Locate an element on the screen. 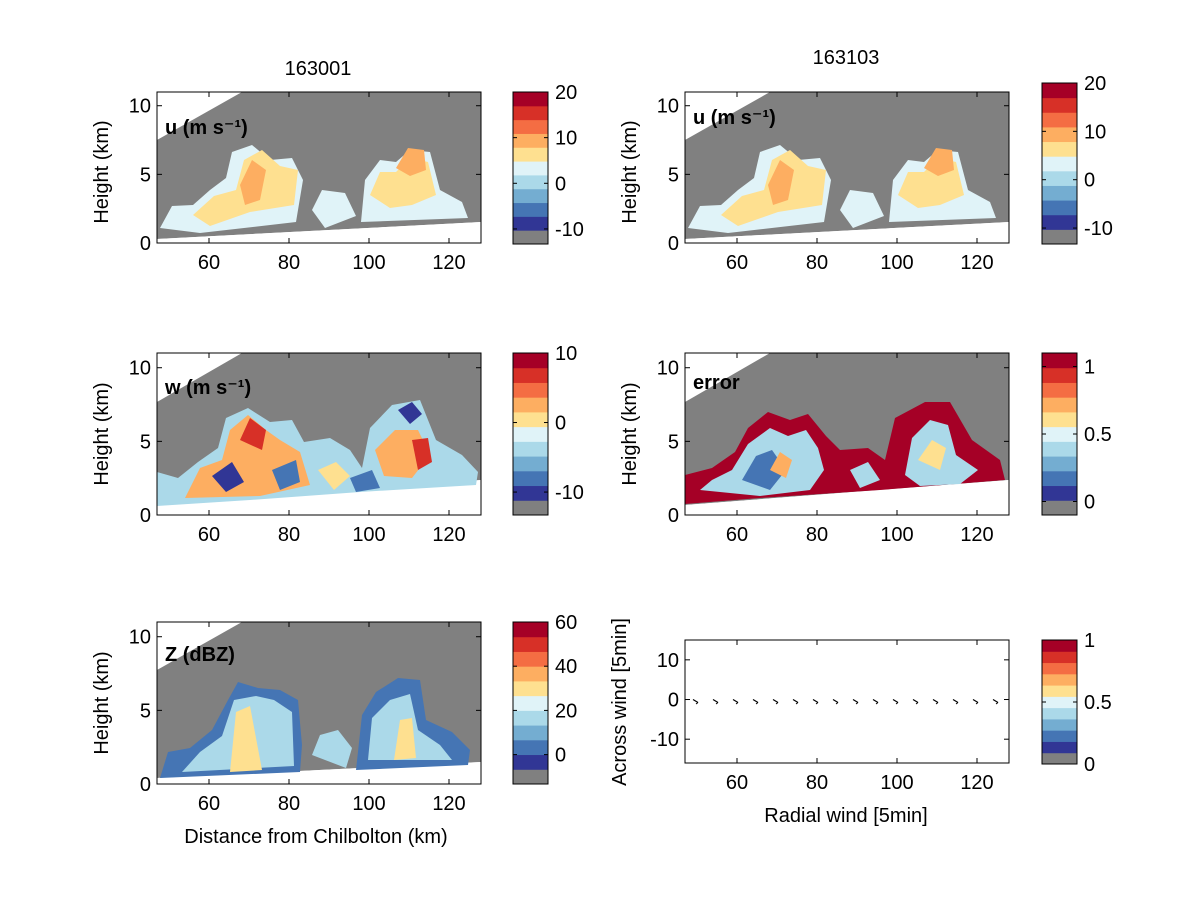 The image size is (1200, 900). colorbar: 10.50 is located at coordinates (1076, 703).